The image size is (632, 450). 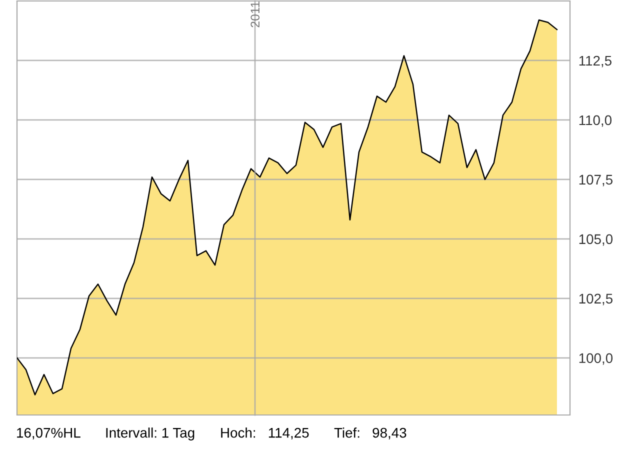 I want to click on y-tick-label: 107,5, so click(x=596, y=180).